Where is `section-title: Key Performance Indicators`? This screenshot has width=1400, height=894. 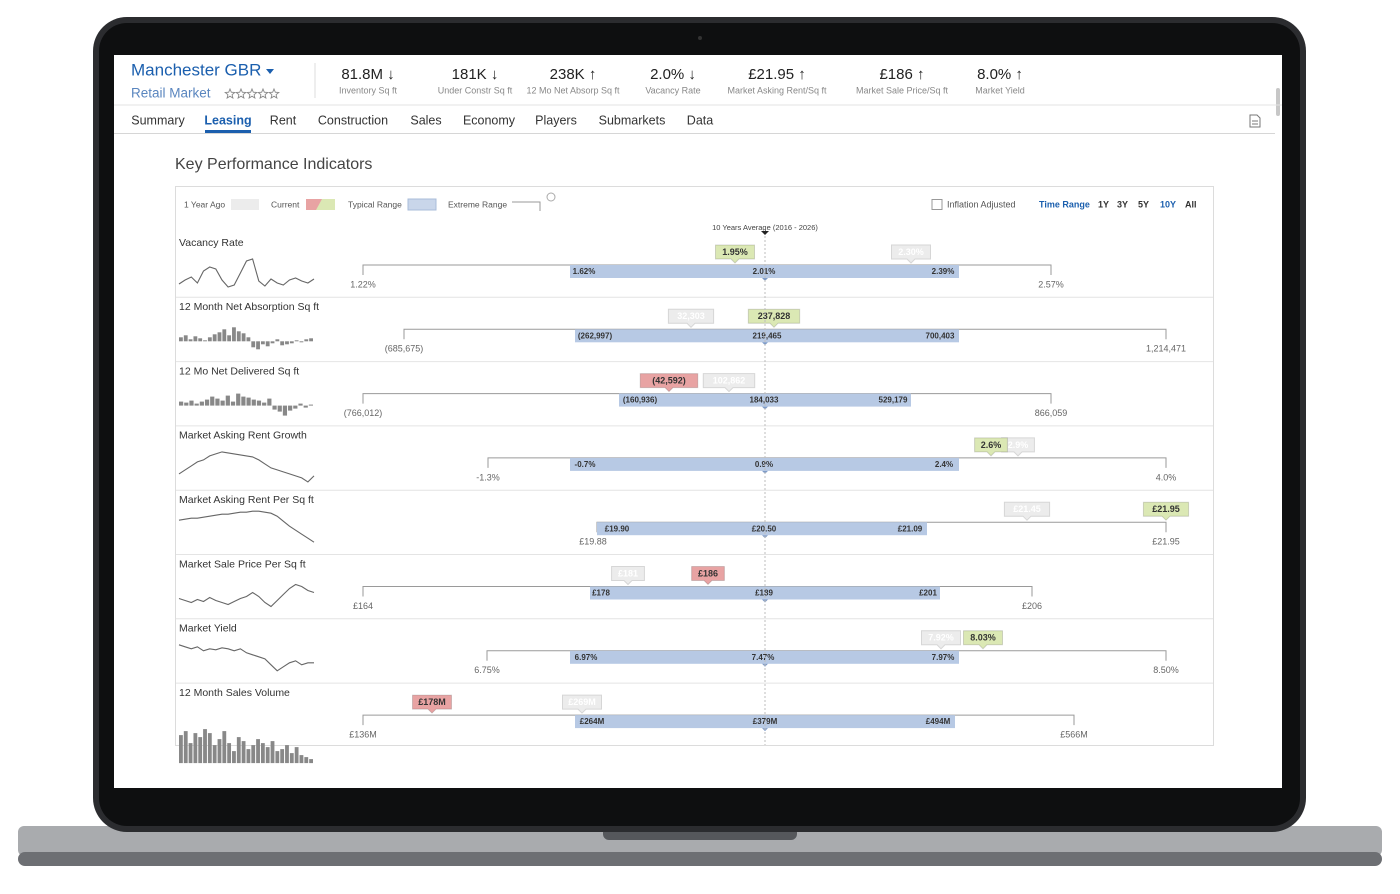 section-title: Key Performance Indicators is located at coordinates (273, 164).